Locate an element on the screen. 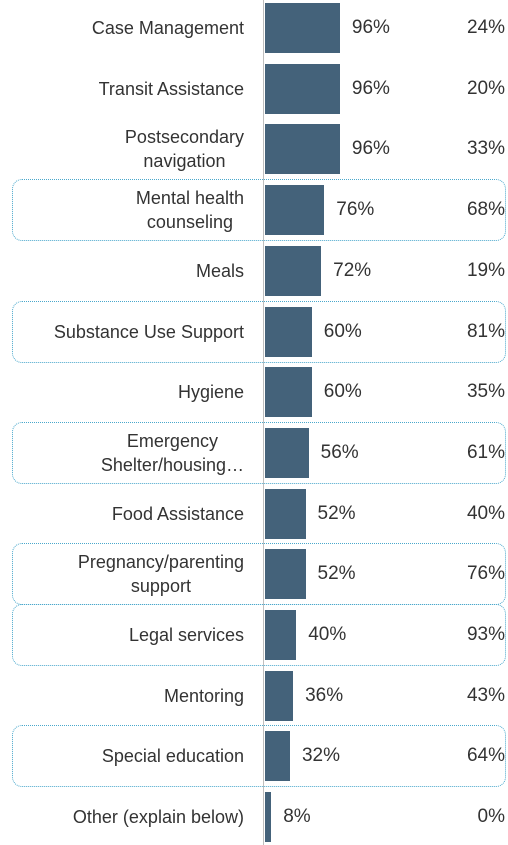 This screenshot has height=845, width=508. comparison-label: 0% is located at coordinates (491, 817).